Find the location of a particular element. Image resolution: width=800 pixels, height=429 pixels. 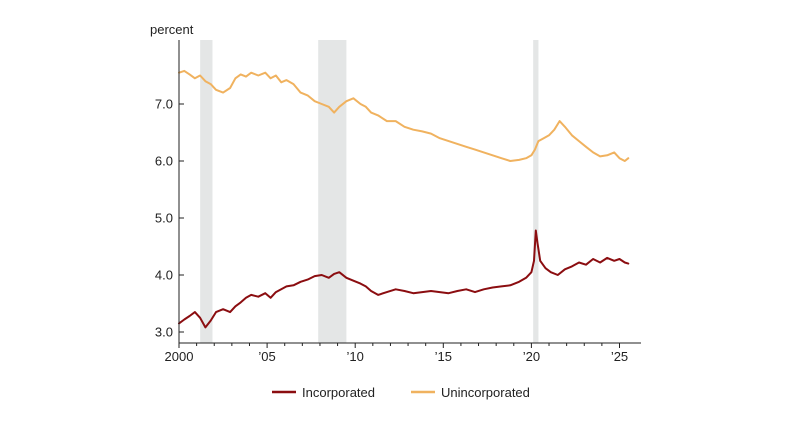

x-tick-label: ’05 is located at coordinates (266, 356).